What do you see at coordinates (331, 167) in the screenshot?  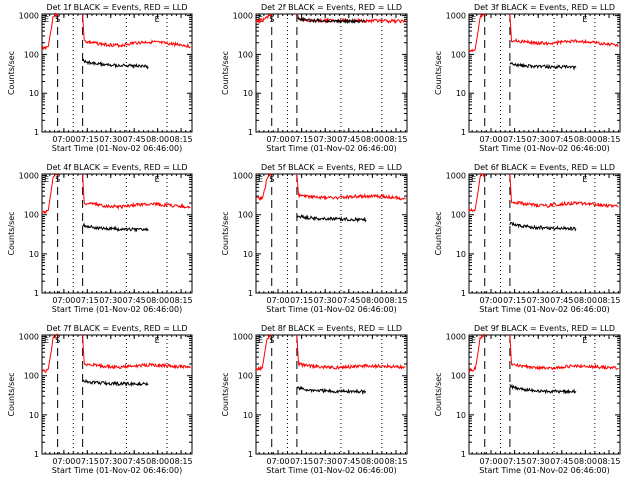 I see `chart-title: Det 5f BLACK = Events, RED = LLD` at bounding box center [331, 167].